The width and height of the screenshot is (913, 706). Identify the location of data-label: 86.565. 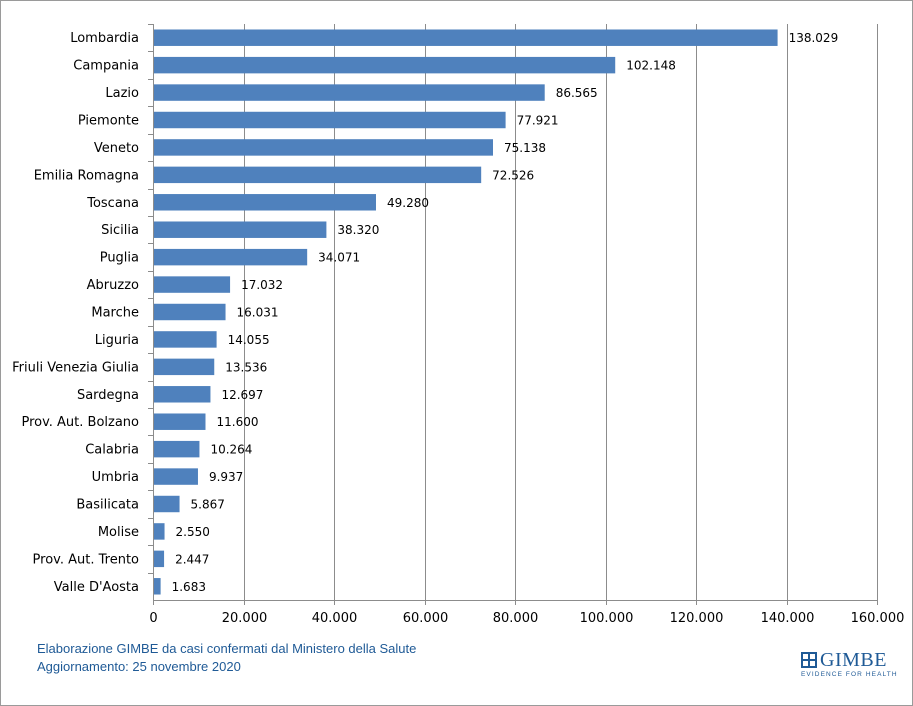
(577, 93).